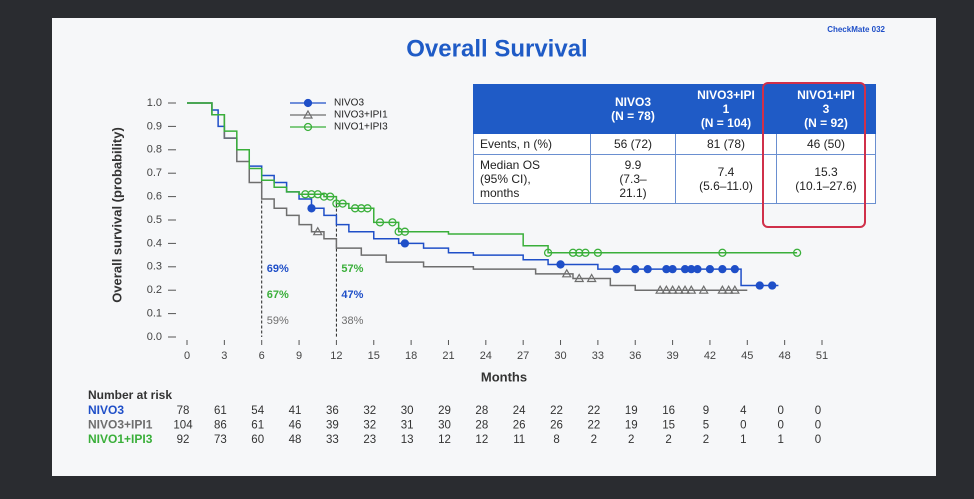 The height and width of the screenshot is (499, 974). Describe the element at coordinates (826, 172) in the screenshot. I see `cell-line: 15.3` at that location.